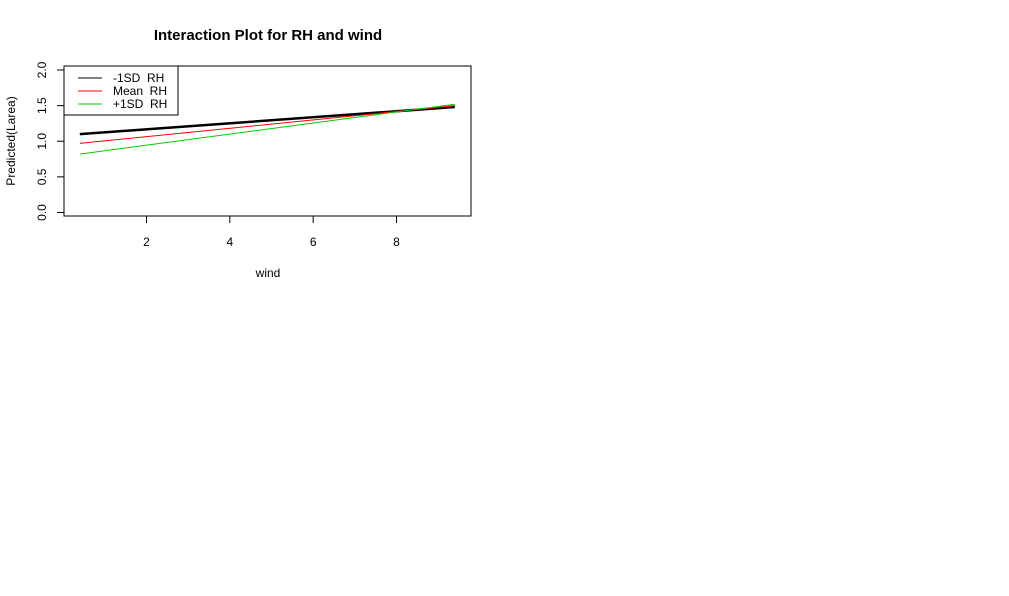  Describe the element at coordinates (50, 141) in the screenshot. I see `y-axis: 0.0 0.5 1.0 1.5 2.0` at that location.